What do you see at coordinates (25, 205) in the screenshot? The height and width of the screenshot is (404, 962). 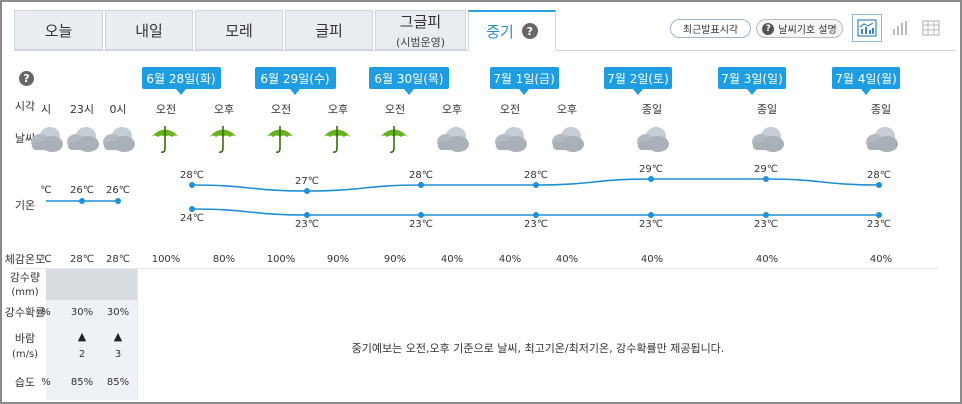 I see `row-label-temp: 기온` at bounding box center [25, 205].